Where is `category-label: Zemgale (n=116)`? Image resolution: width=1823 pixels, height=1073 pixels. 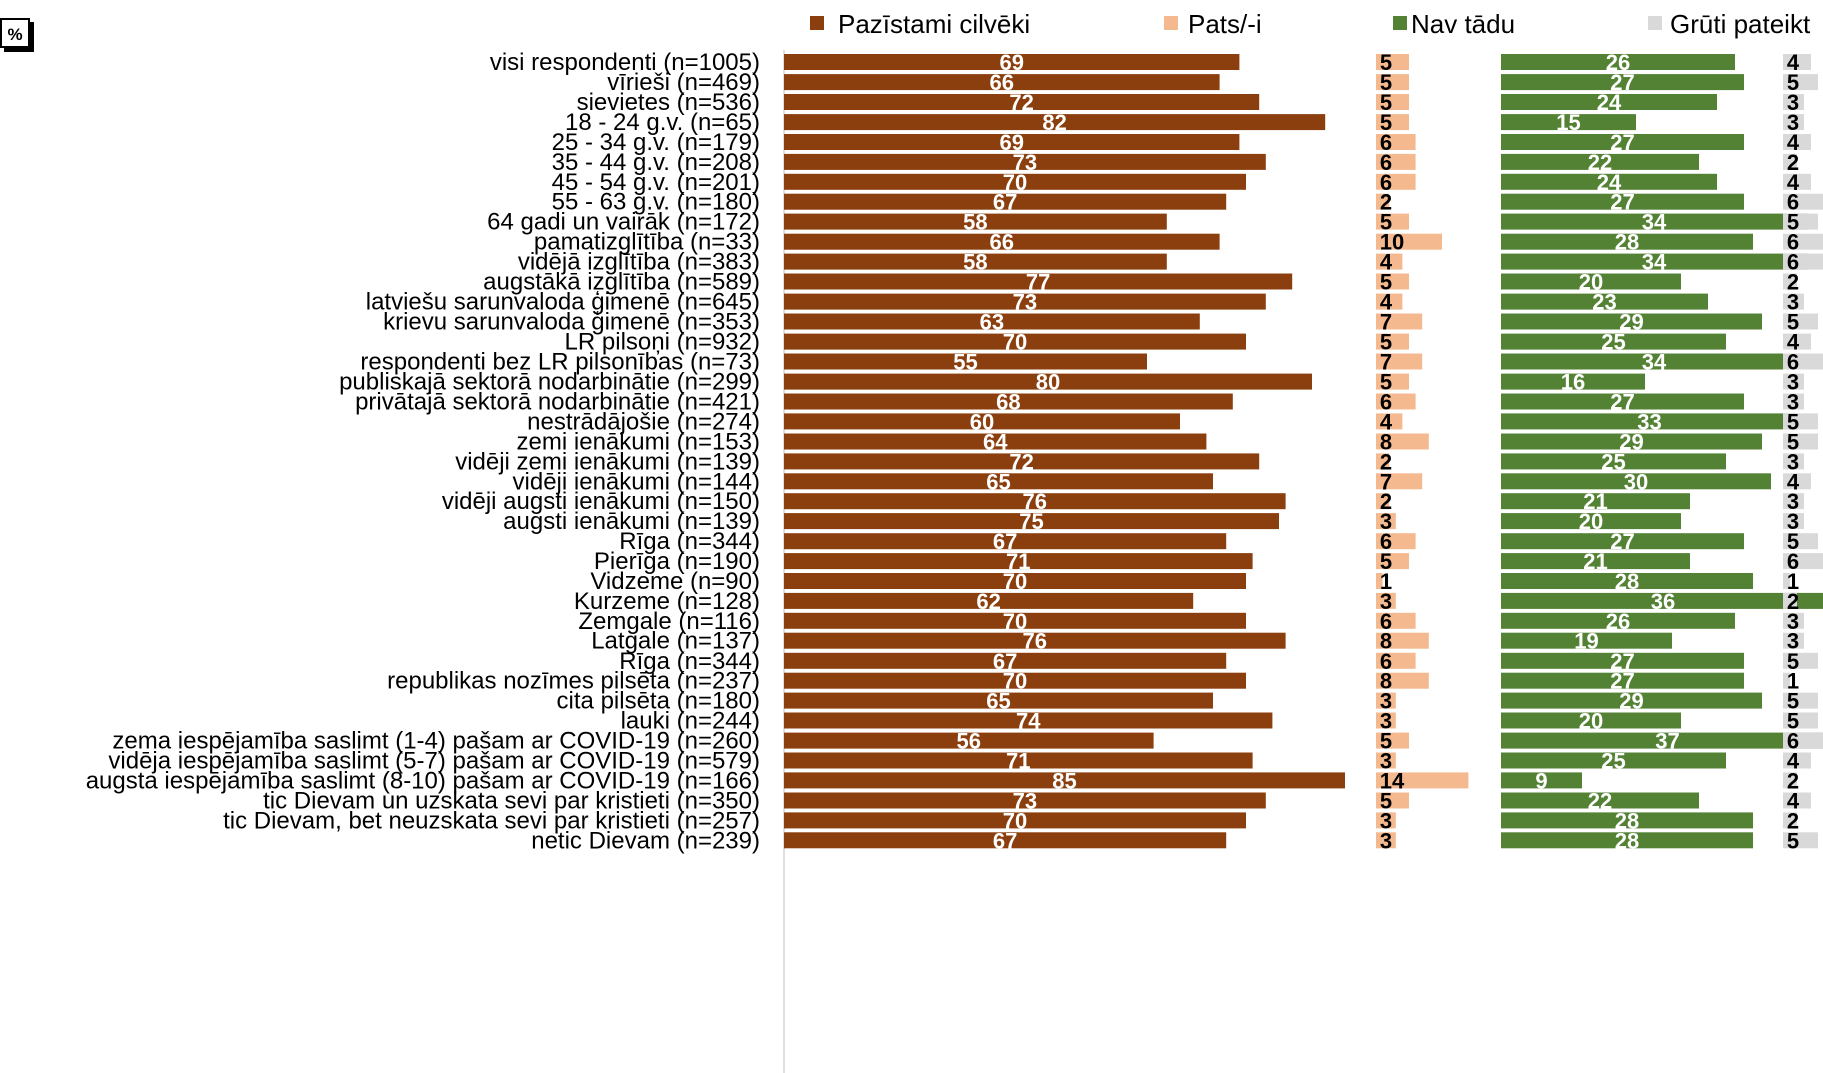 category-label: Zemgale (n=116) is located at coordinates (669, 621).